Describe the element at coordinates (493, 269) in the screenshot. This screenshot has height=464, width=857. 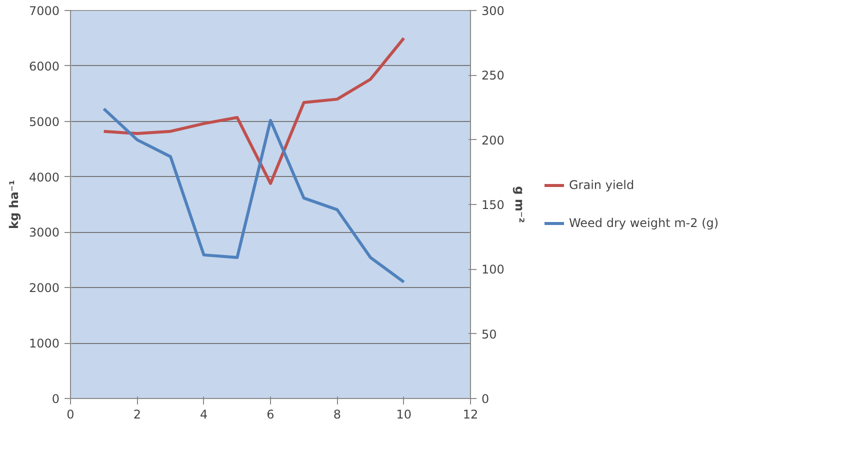
I see `y2-tick-label: 100` at that location.